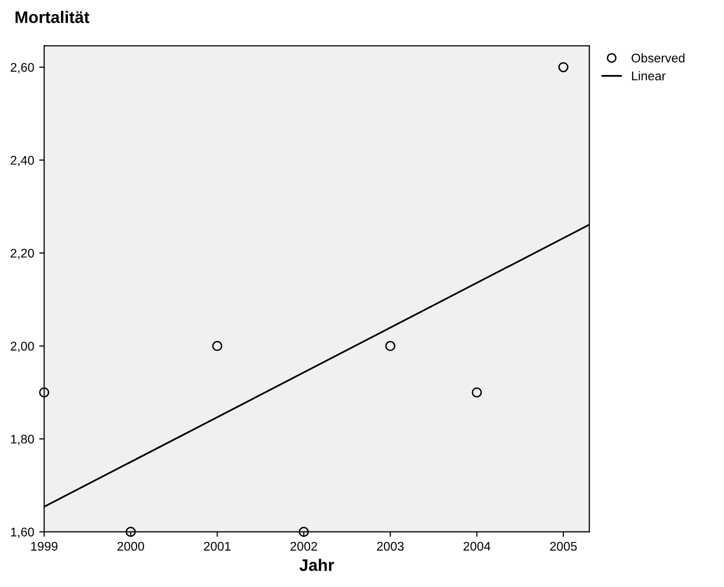 This screenshot has width=724, height=587. Describe the element at coordinates (22, 161) in the screenshot. I see `y-tick-label: 2,40` at that location.